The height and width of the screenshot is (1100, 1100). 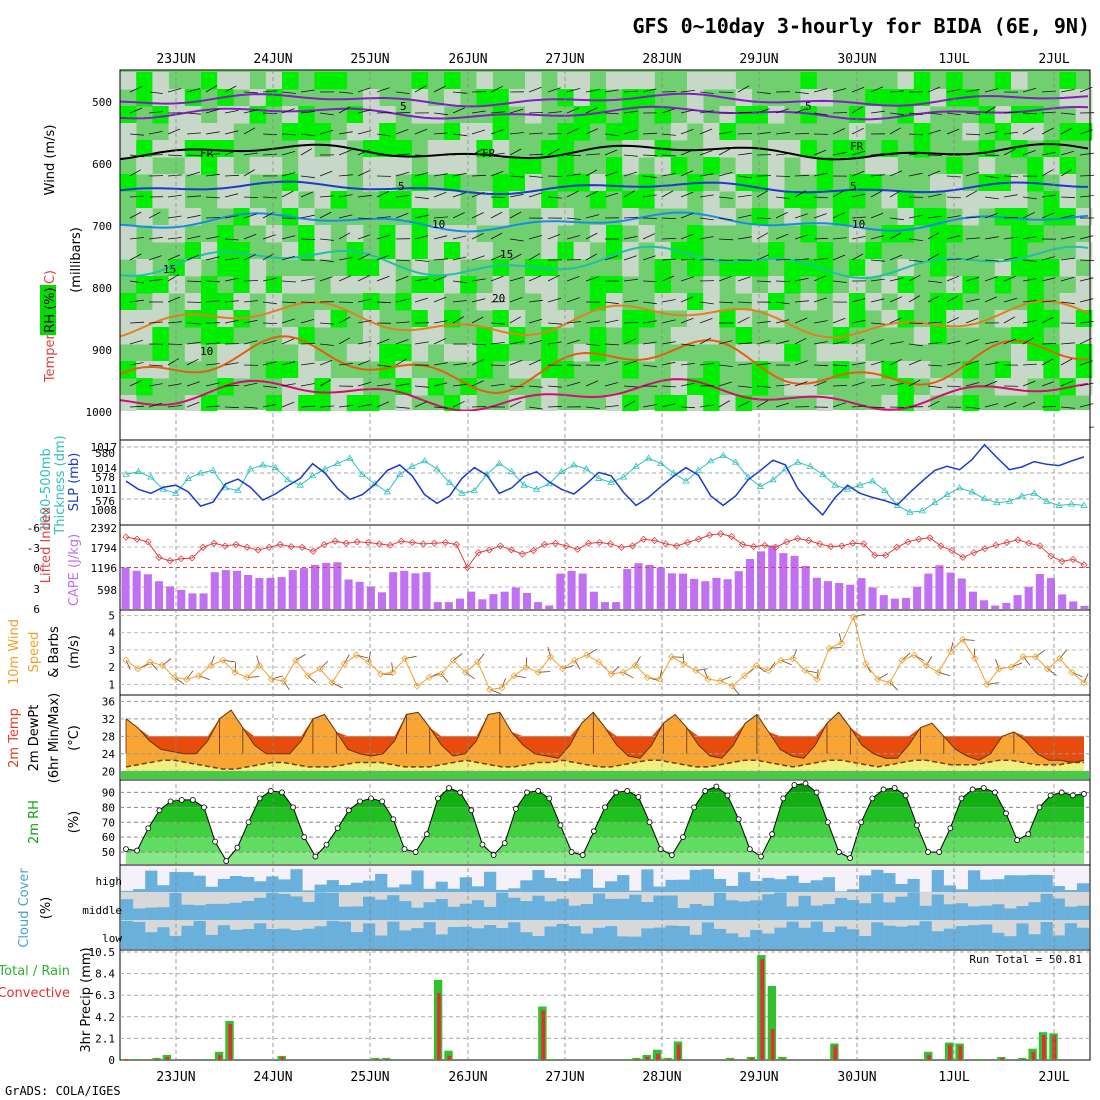 I want to click on rh-tick: 60, so click(x=108, y=837).